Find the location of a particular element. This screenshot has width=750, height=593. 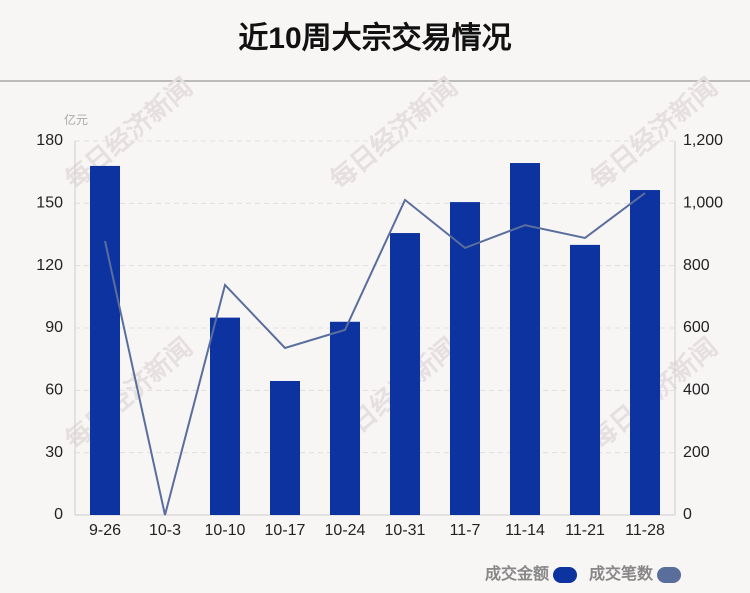

y2-tick-label: 200 is located at coordinates (696, 452).